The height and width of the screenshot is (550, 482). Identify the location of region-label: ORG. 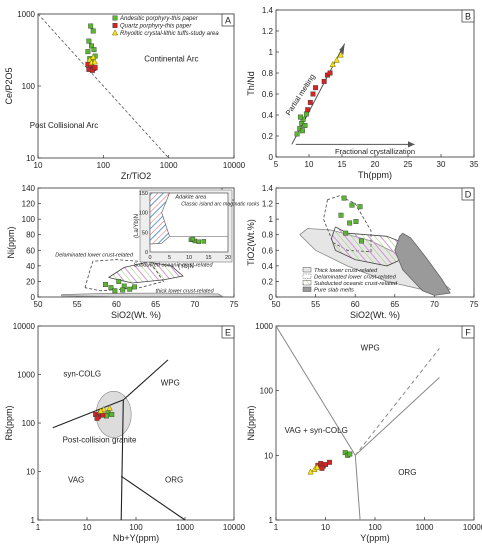
(407, 472).